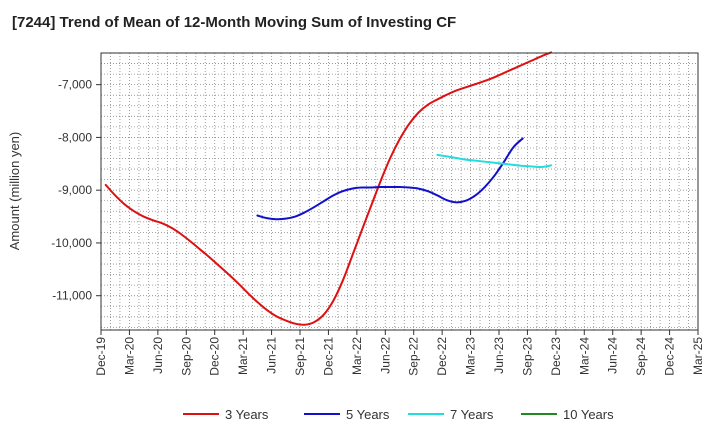 The width and height of the screenshot is (720, 440). Describe the element at coordinates (357, 356) in the screenshot. I see `x-tick-label: Mar-22` at that location.